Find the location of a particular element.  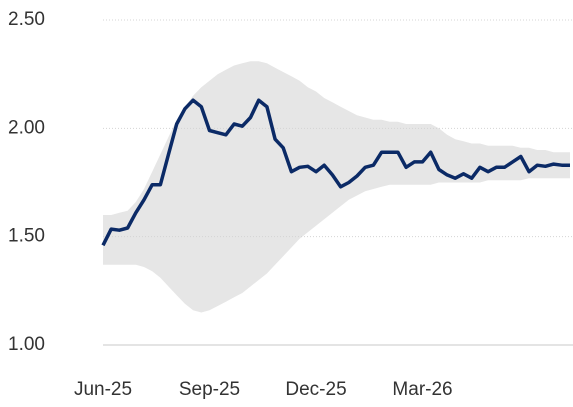

x-tick-label: Jun-25 is located at coordinates (103, 389).